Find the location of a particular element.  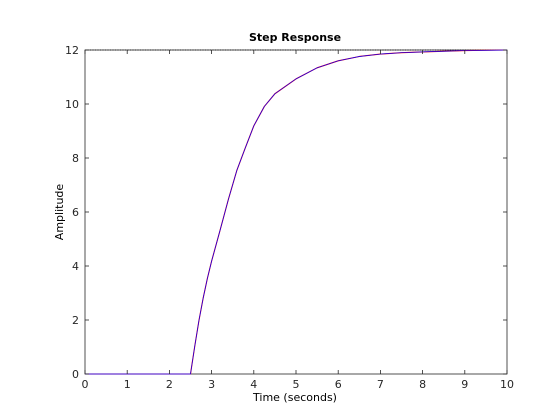

x-tick-label: 10 is located at coordinates (507, 384).